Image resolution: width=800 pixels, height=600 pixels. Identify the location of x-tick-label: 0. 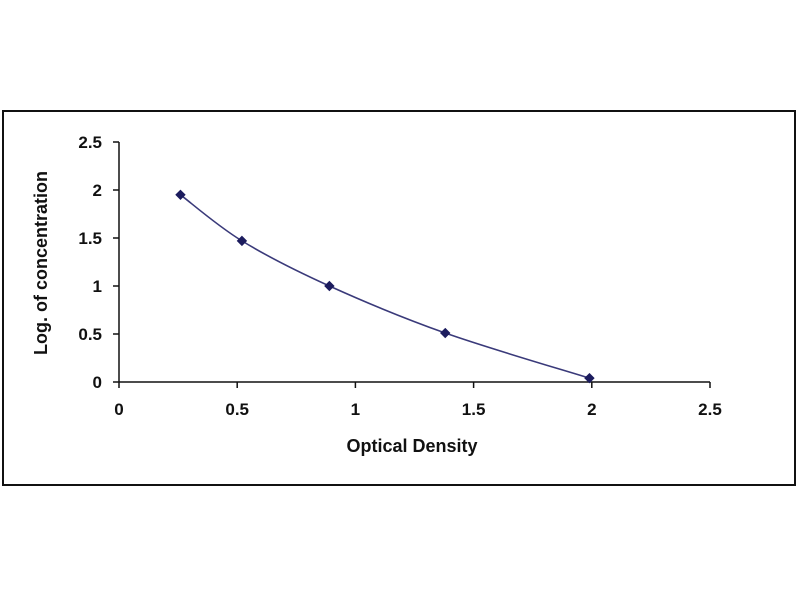
(118, 409).